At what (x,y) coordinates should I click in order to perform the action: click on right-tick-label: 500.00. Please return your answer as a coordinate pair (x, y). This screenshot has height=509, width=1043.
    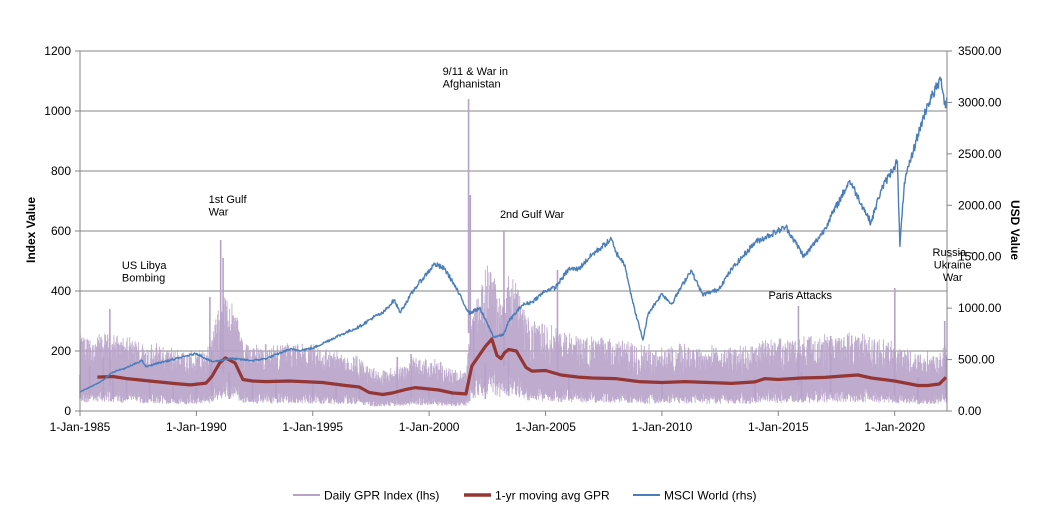
    Looking at the image, I should click on (976, 360).